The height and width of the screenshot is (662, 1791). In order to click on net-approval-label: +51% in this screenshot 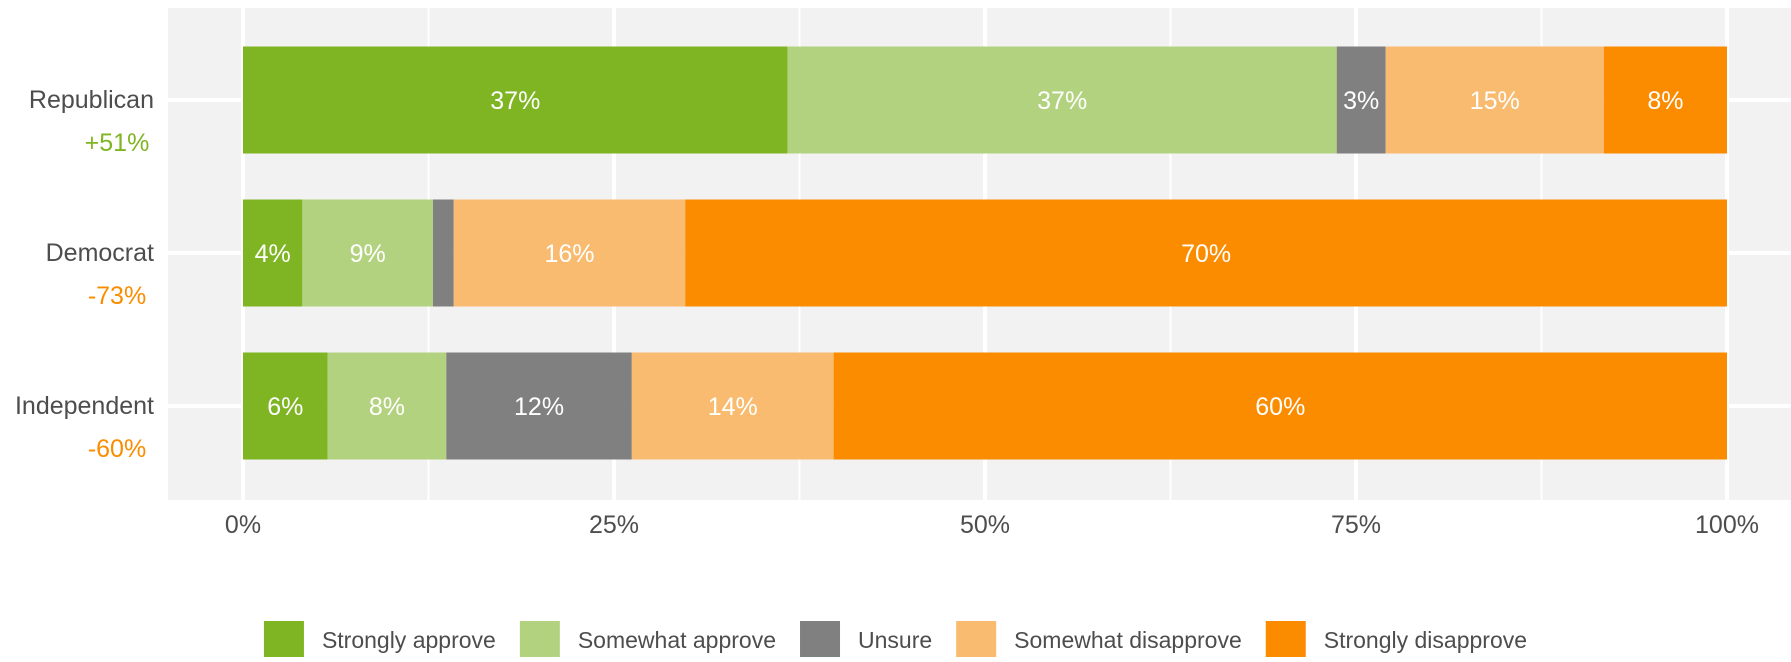, I will do `click(117, 143)`.